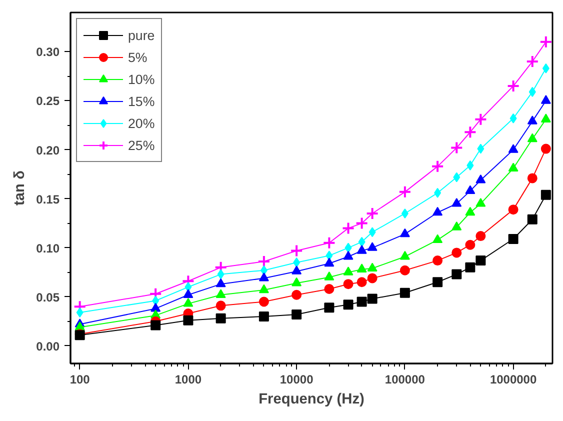 This screenshot has width=563, height=421. Describe the element at coordinates (48, 101) in the screenshot. I see `y-tick-label: 0.25` at that location.